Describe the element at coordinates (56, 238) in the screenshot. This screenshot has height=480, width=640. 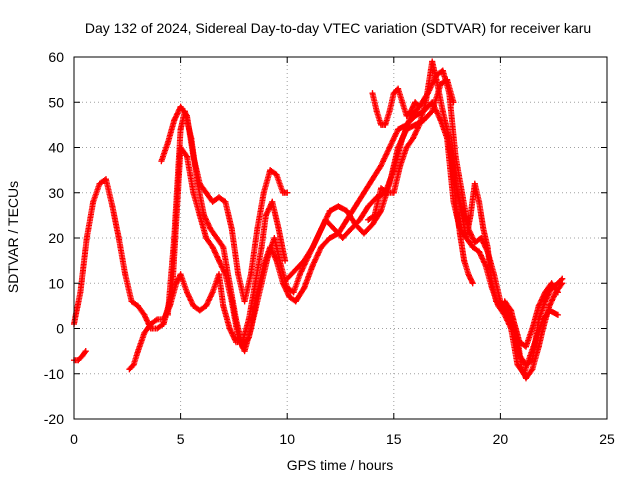
I see `y-tick-label-4: 20` at that location.